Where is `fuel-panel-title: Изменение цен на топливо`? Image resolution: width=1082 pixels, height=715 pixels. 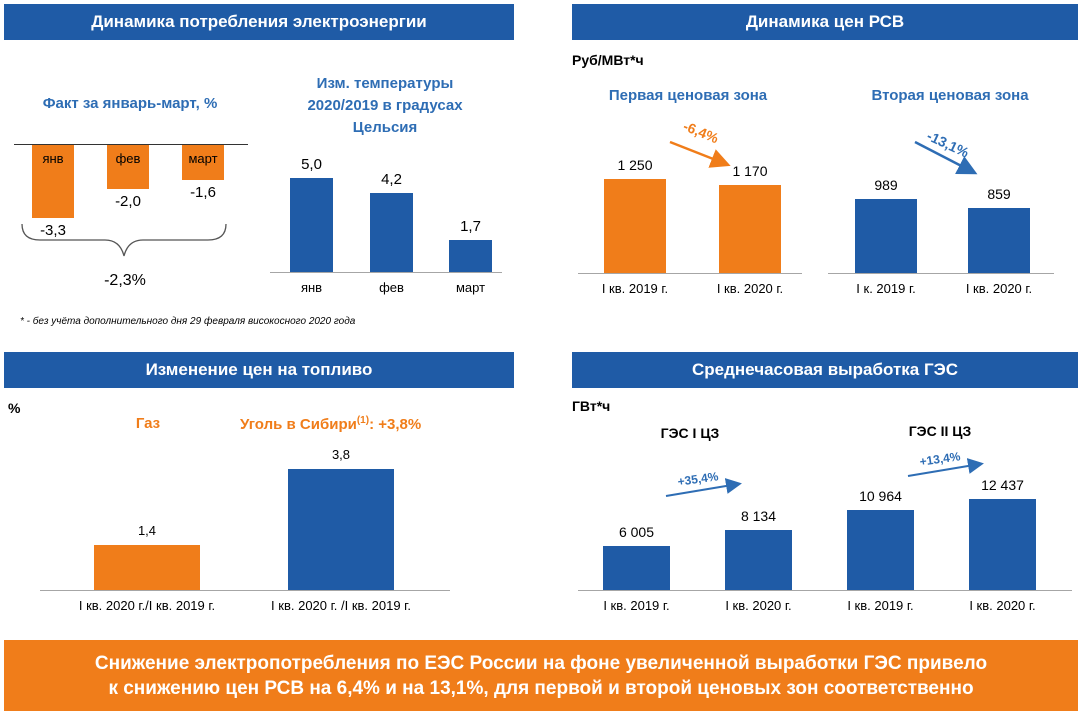 fuel-panel-title: Изменение цен на топливо is located at coordinates (259, 370).